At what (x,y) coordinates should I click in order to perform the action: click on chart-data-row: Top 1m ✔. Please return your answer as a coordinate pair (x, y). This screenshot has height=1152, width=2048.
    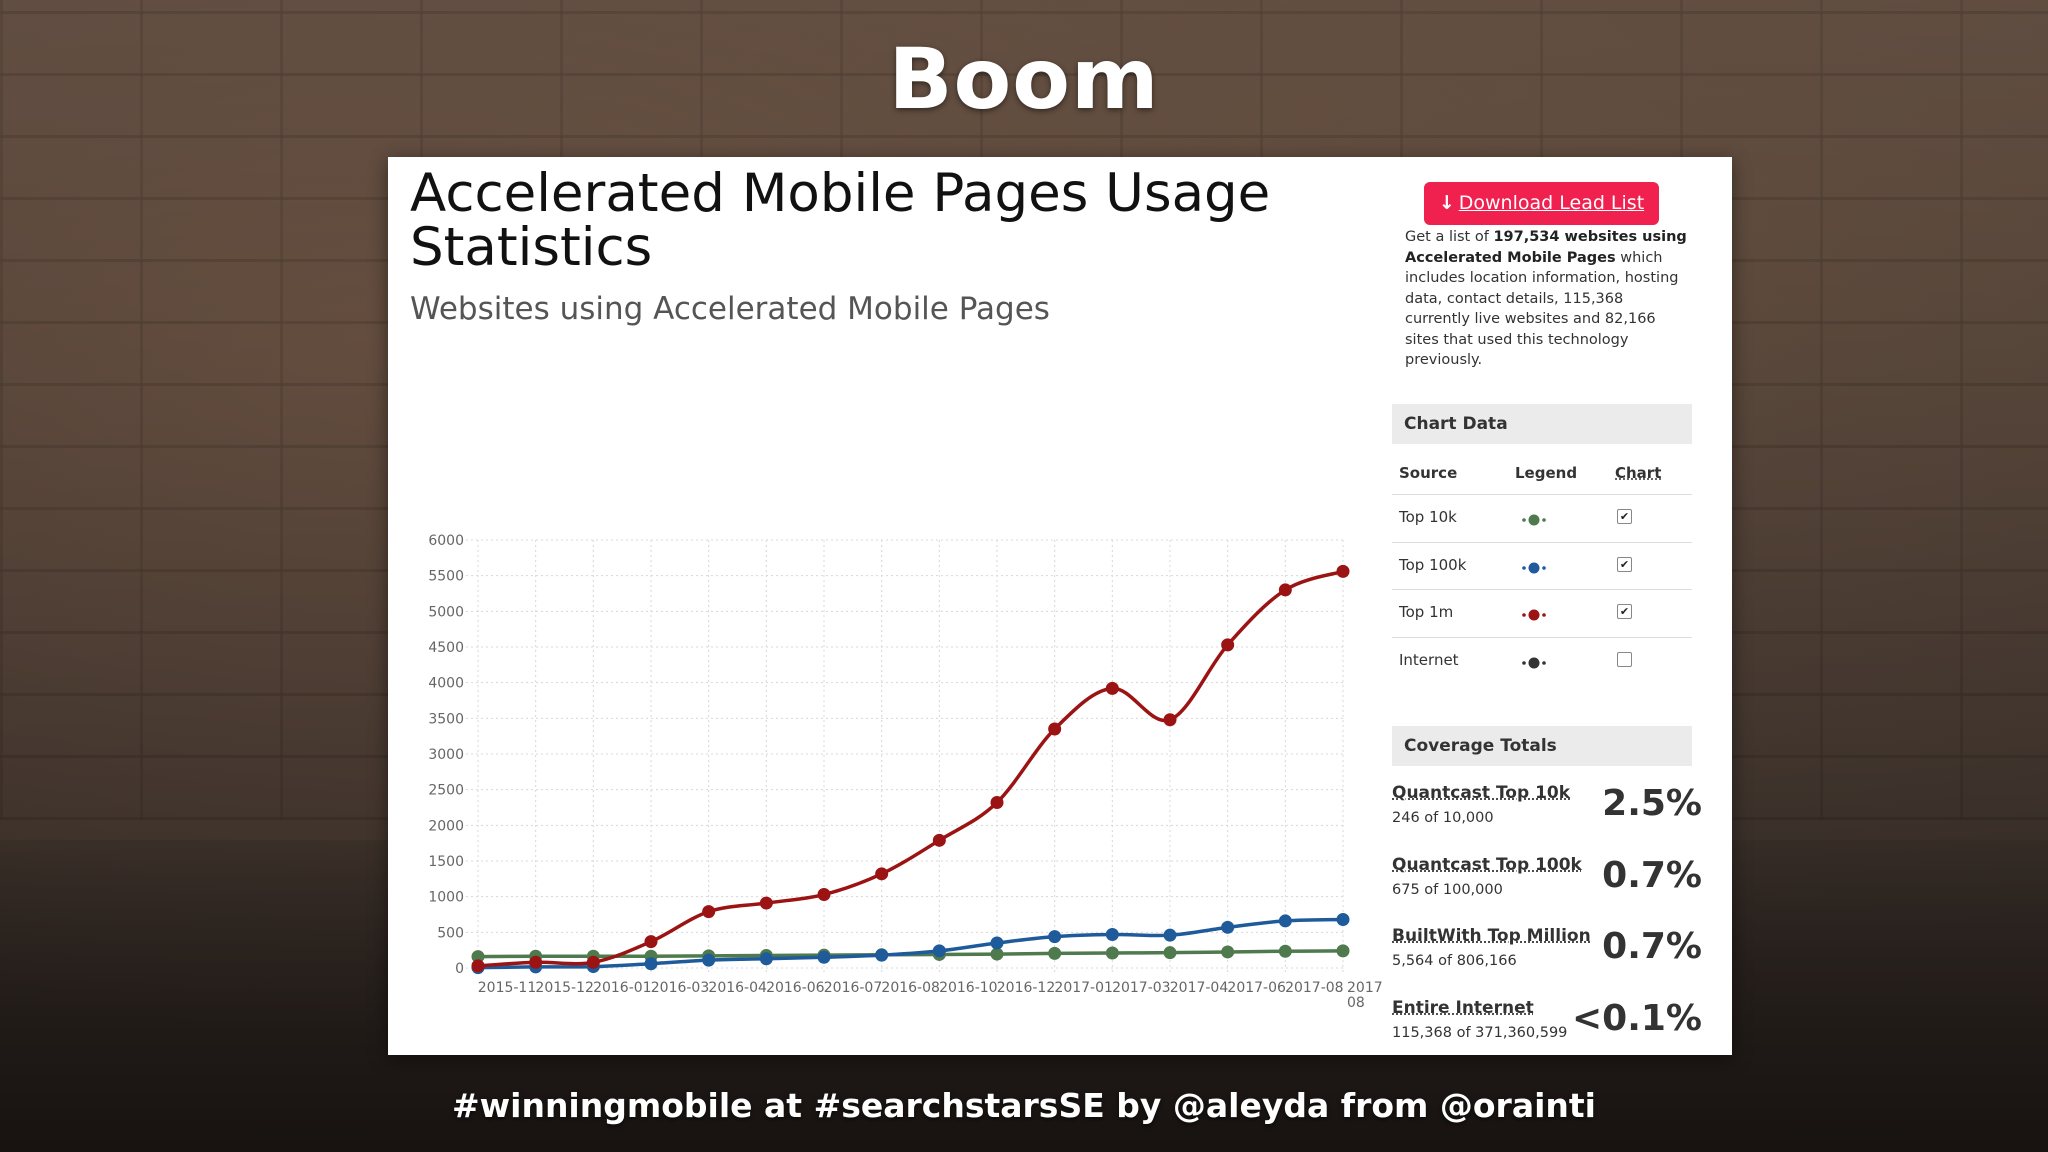
    Looking at the image, I should click on (1542, 613).